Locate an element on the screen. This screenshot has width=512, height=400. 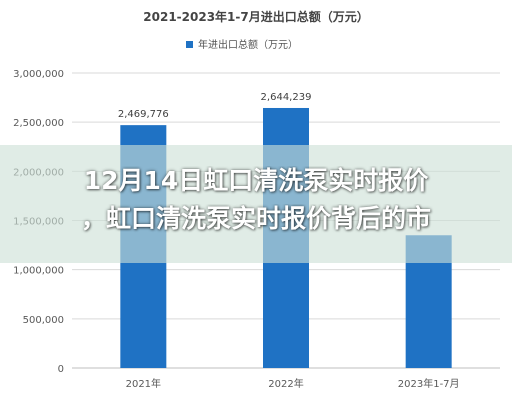
legend: 年进出口总额（万元） is located at coordinates (242, 44).